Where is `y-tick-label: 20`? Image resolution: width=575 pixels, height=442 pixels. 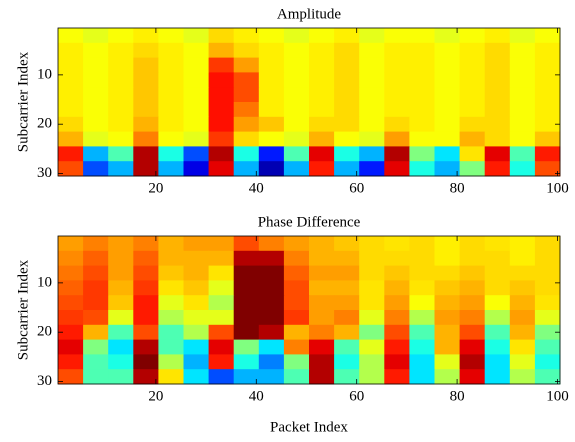 y-tick-label: 20 is located at coordinates (44, 332).